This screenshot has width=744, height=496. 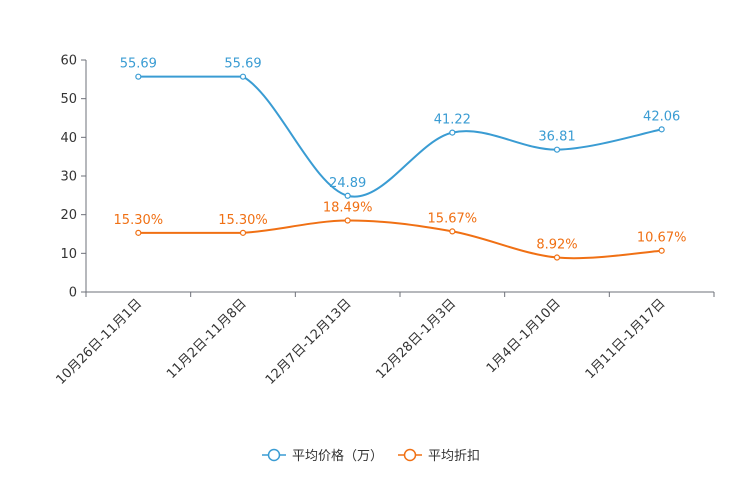 What do you see at coordinates (524, 336) in the screenshot?
I see `x-tick-label: 1月4日-1月10日` at bounding box center [524, 336].